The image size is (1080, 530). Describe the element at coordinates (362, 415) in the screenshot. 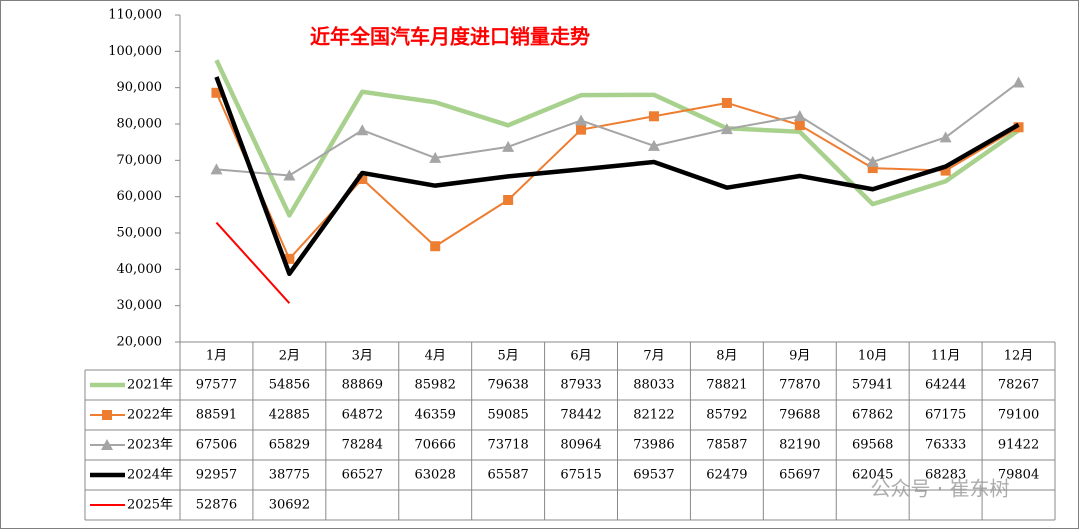

I see `table-value: 64872` at that location.